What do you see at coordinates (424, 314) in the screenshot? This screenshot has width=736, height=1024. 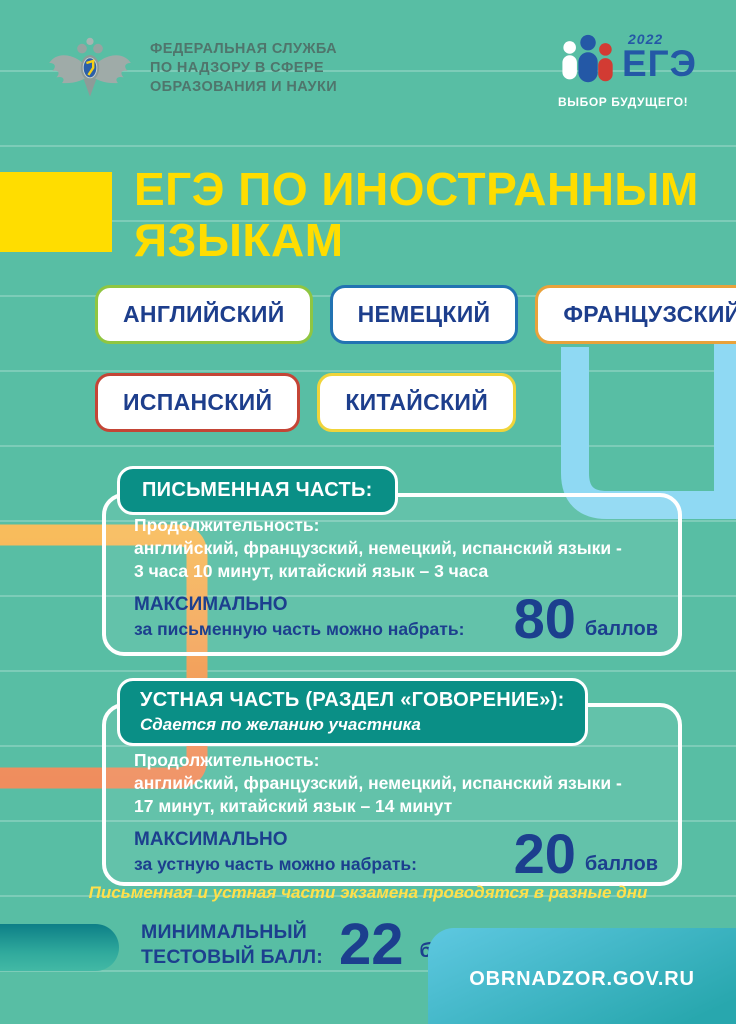 I see `language-pill-german: НЕМЕЦКИЙ` at bounding box center [424, 314].